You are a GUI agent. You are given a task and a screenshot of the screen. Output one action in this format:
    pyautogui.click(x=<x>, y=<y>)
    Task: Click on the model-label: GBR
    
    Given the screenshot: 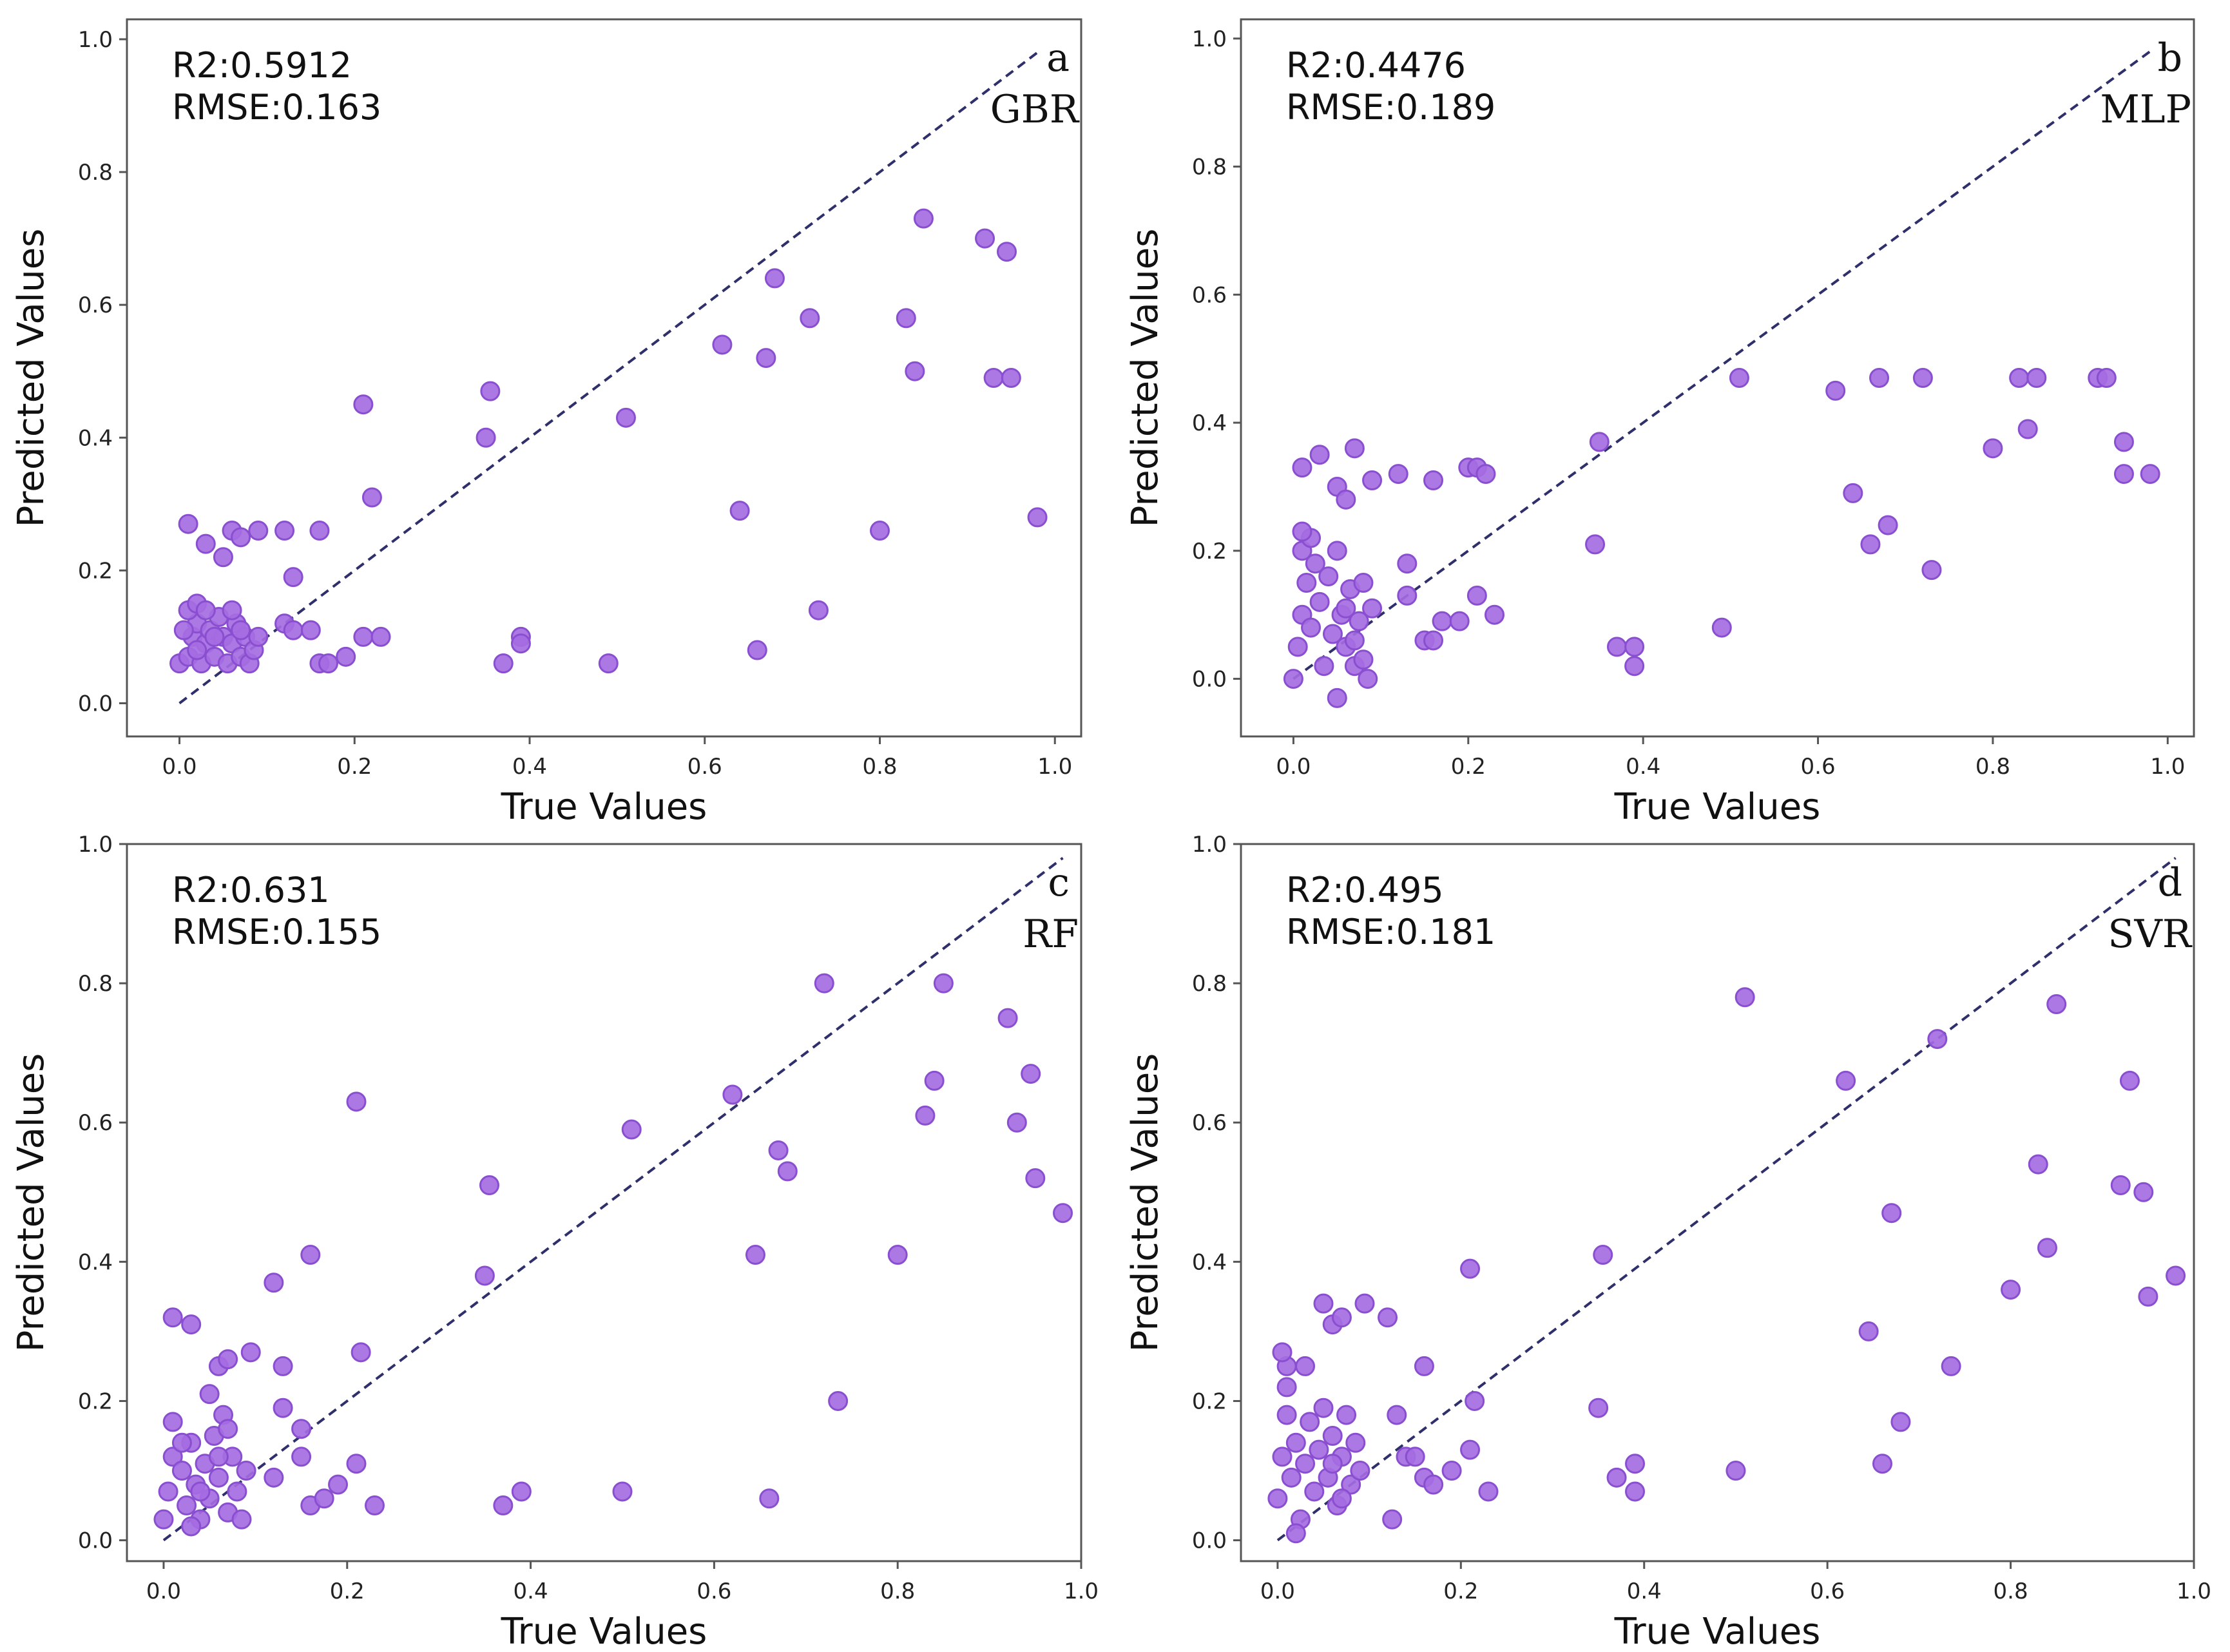 What is the action you would take?
    pyautogui.click(x=1035, y=110)
    